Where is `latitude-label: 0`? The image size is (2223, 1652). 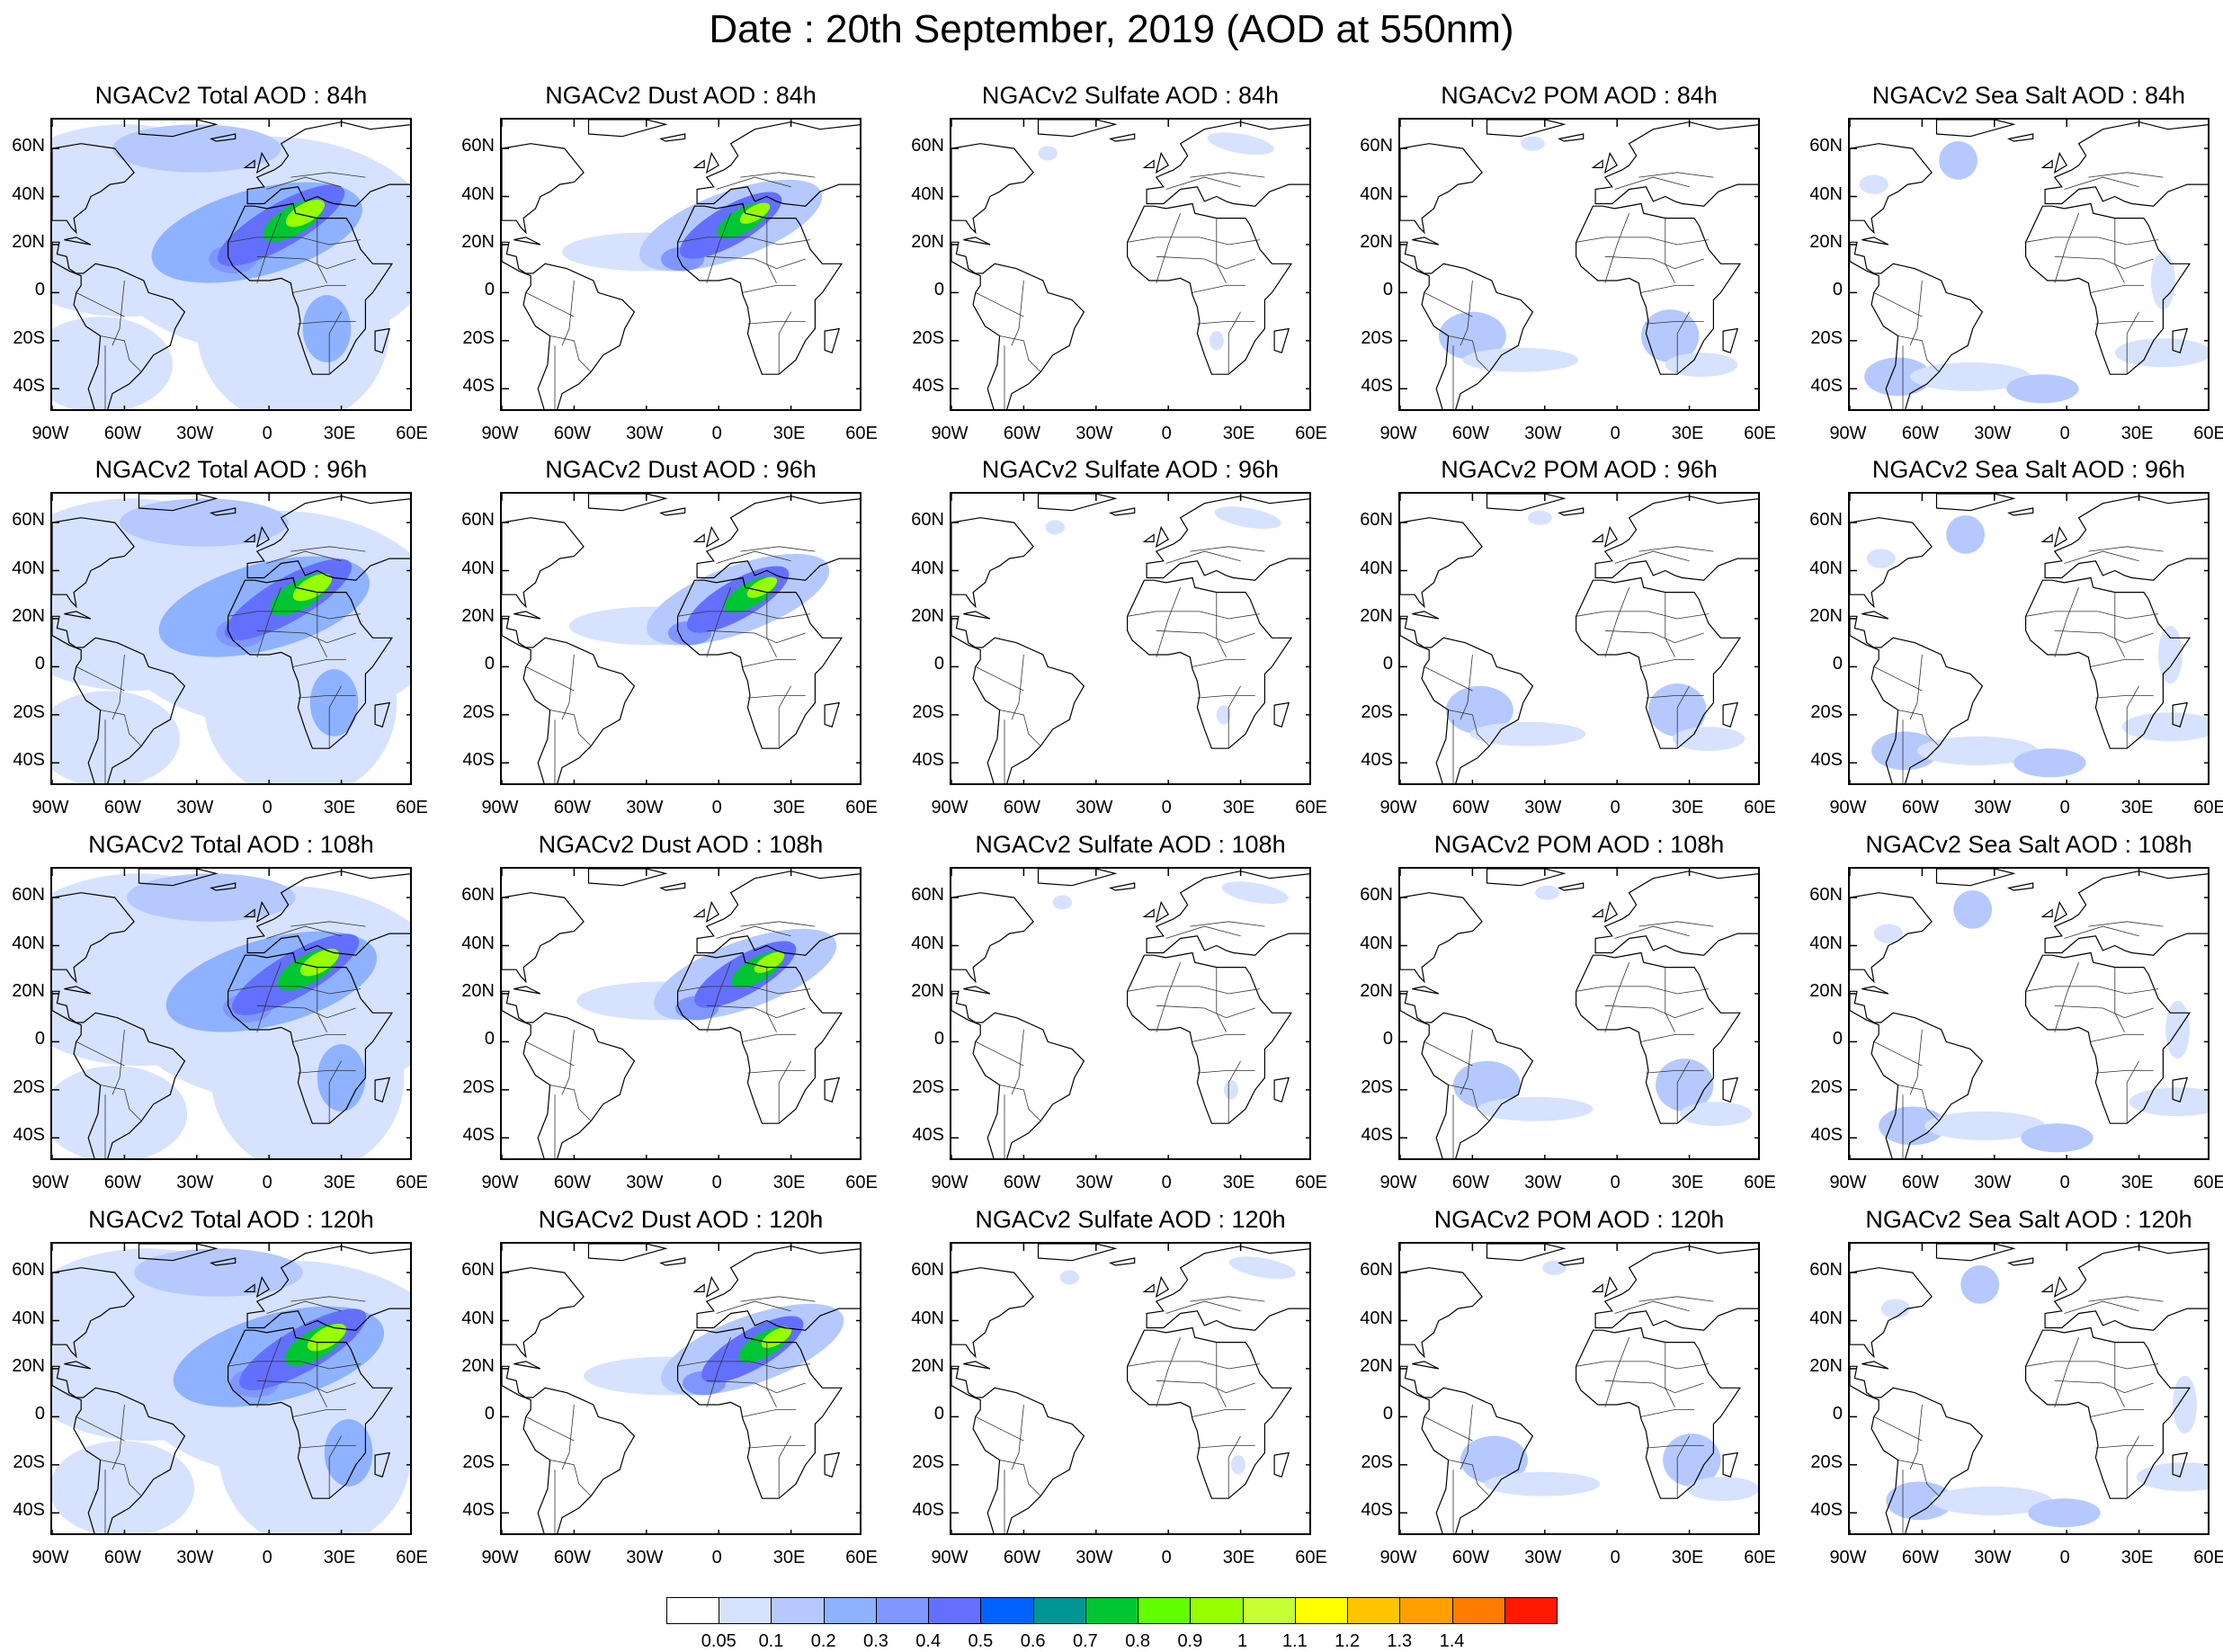 latitude-label: 0 is located at coordinates (40, 1039).